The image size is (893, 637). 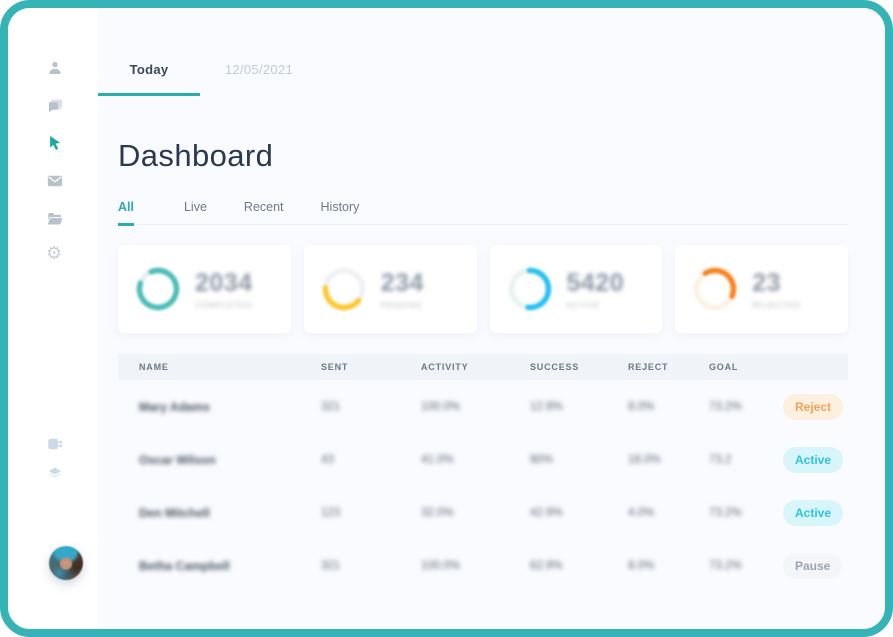 What do you see at coordinates (195, 207) in the screenshot?
I see `tab-live: Live` at bounding box center [195, 207].